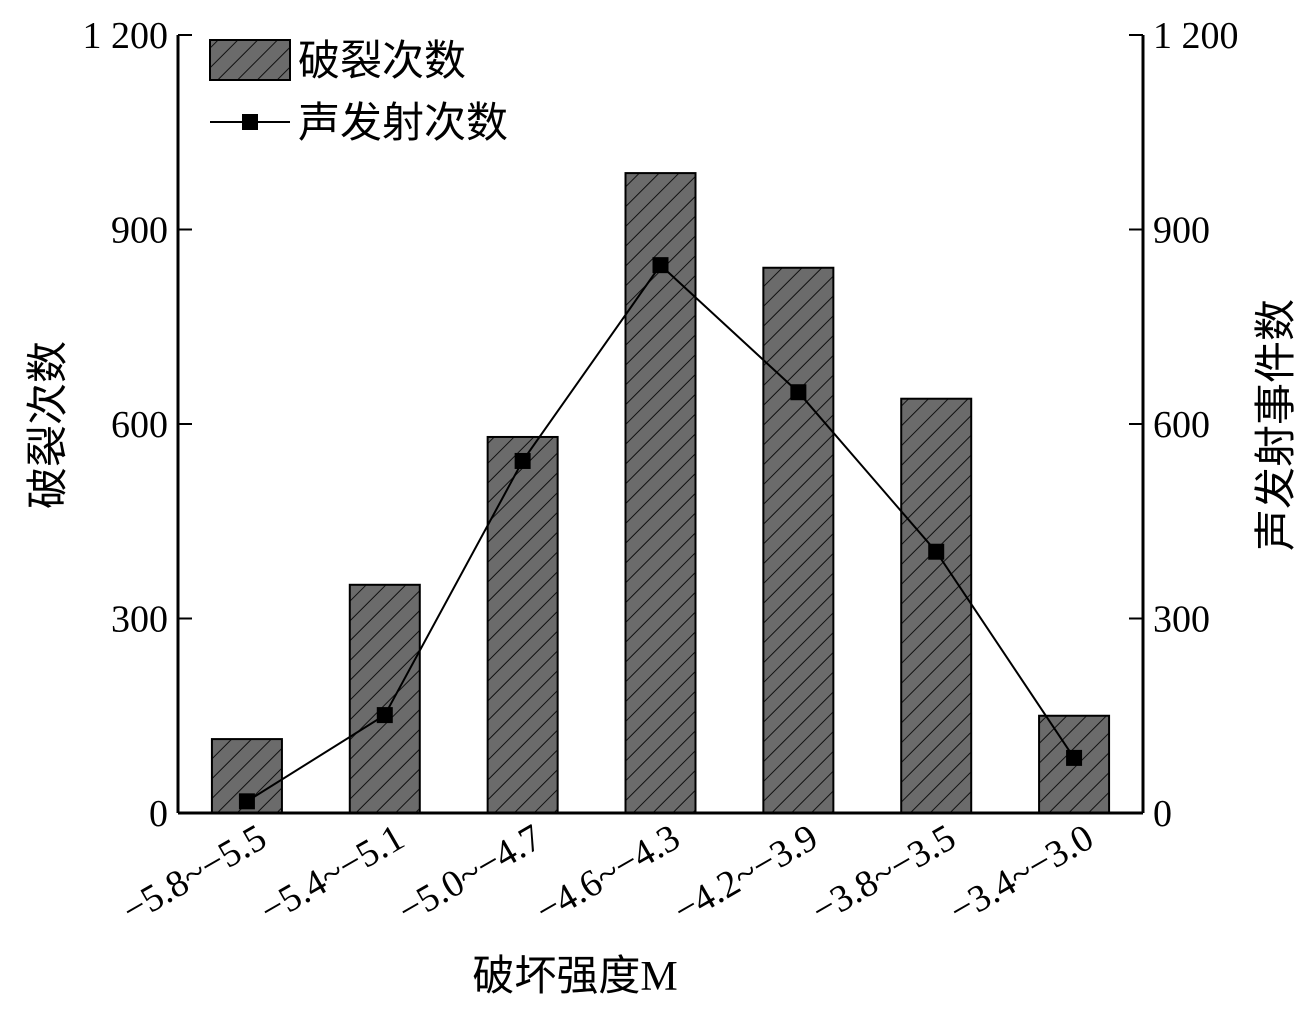 The width and height of the screenshot is (1309, 1015). I want to click on y2-axis-label: 声发射事件数, so click(1277, 425).